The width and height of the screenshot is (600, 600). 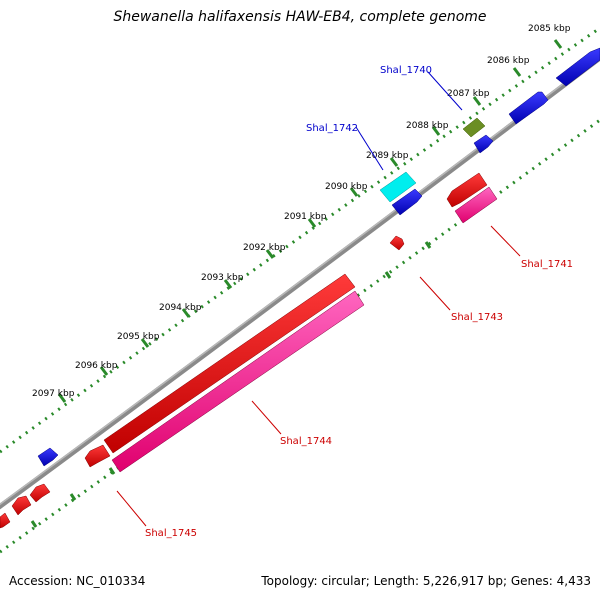 What do you see at coordinates (508, 61) in the screenshot?
I see `tick-label: 2086 kbp` at bounding box center [508, 61].